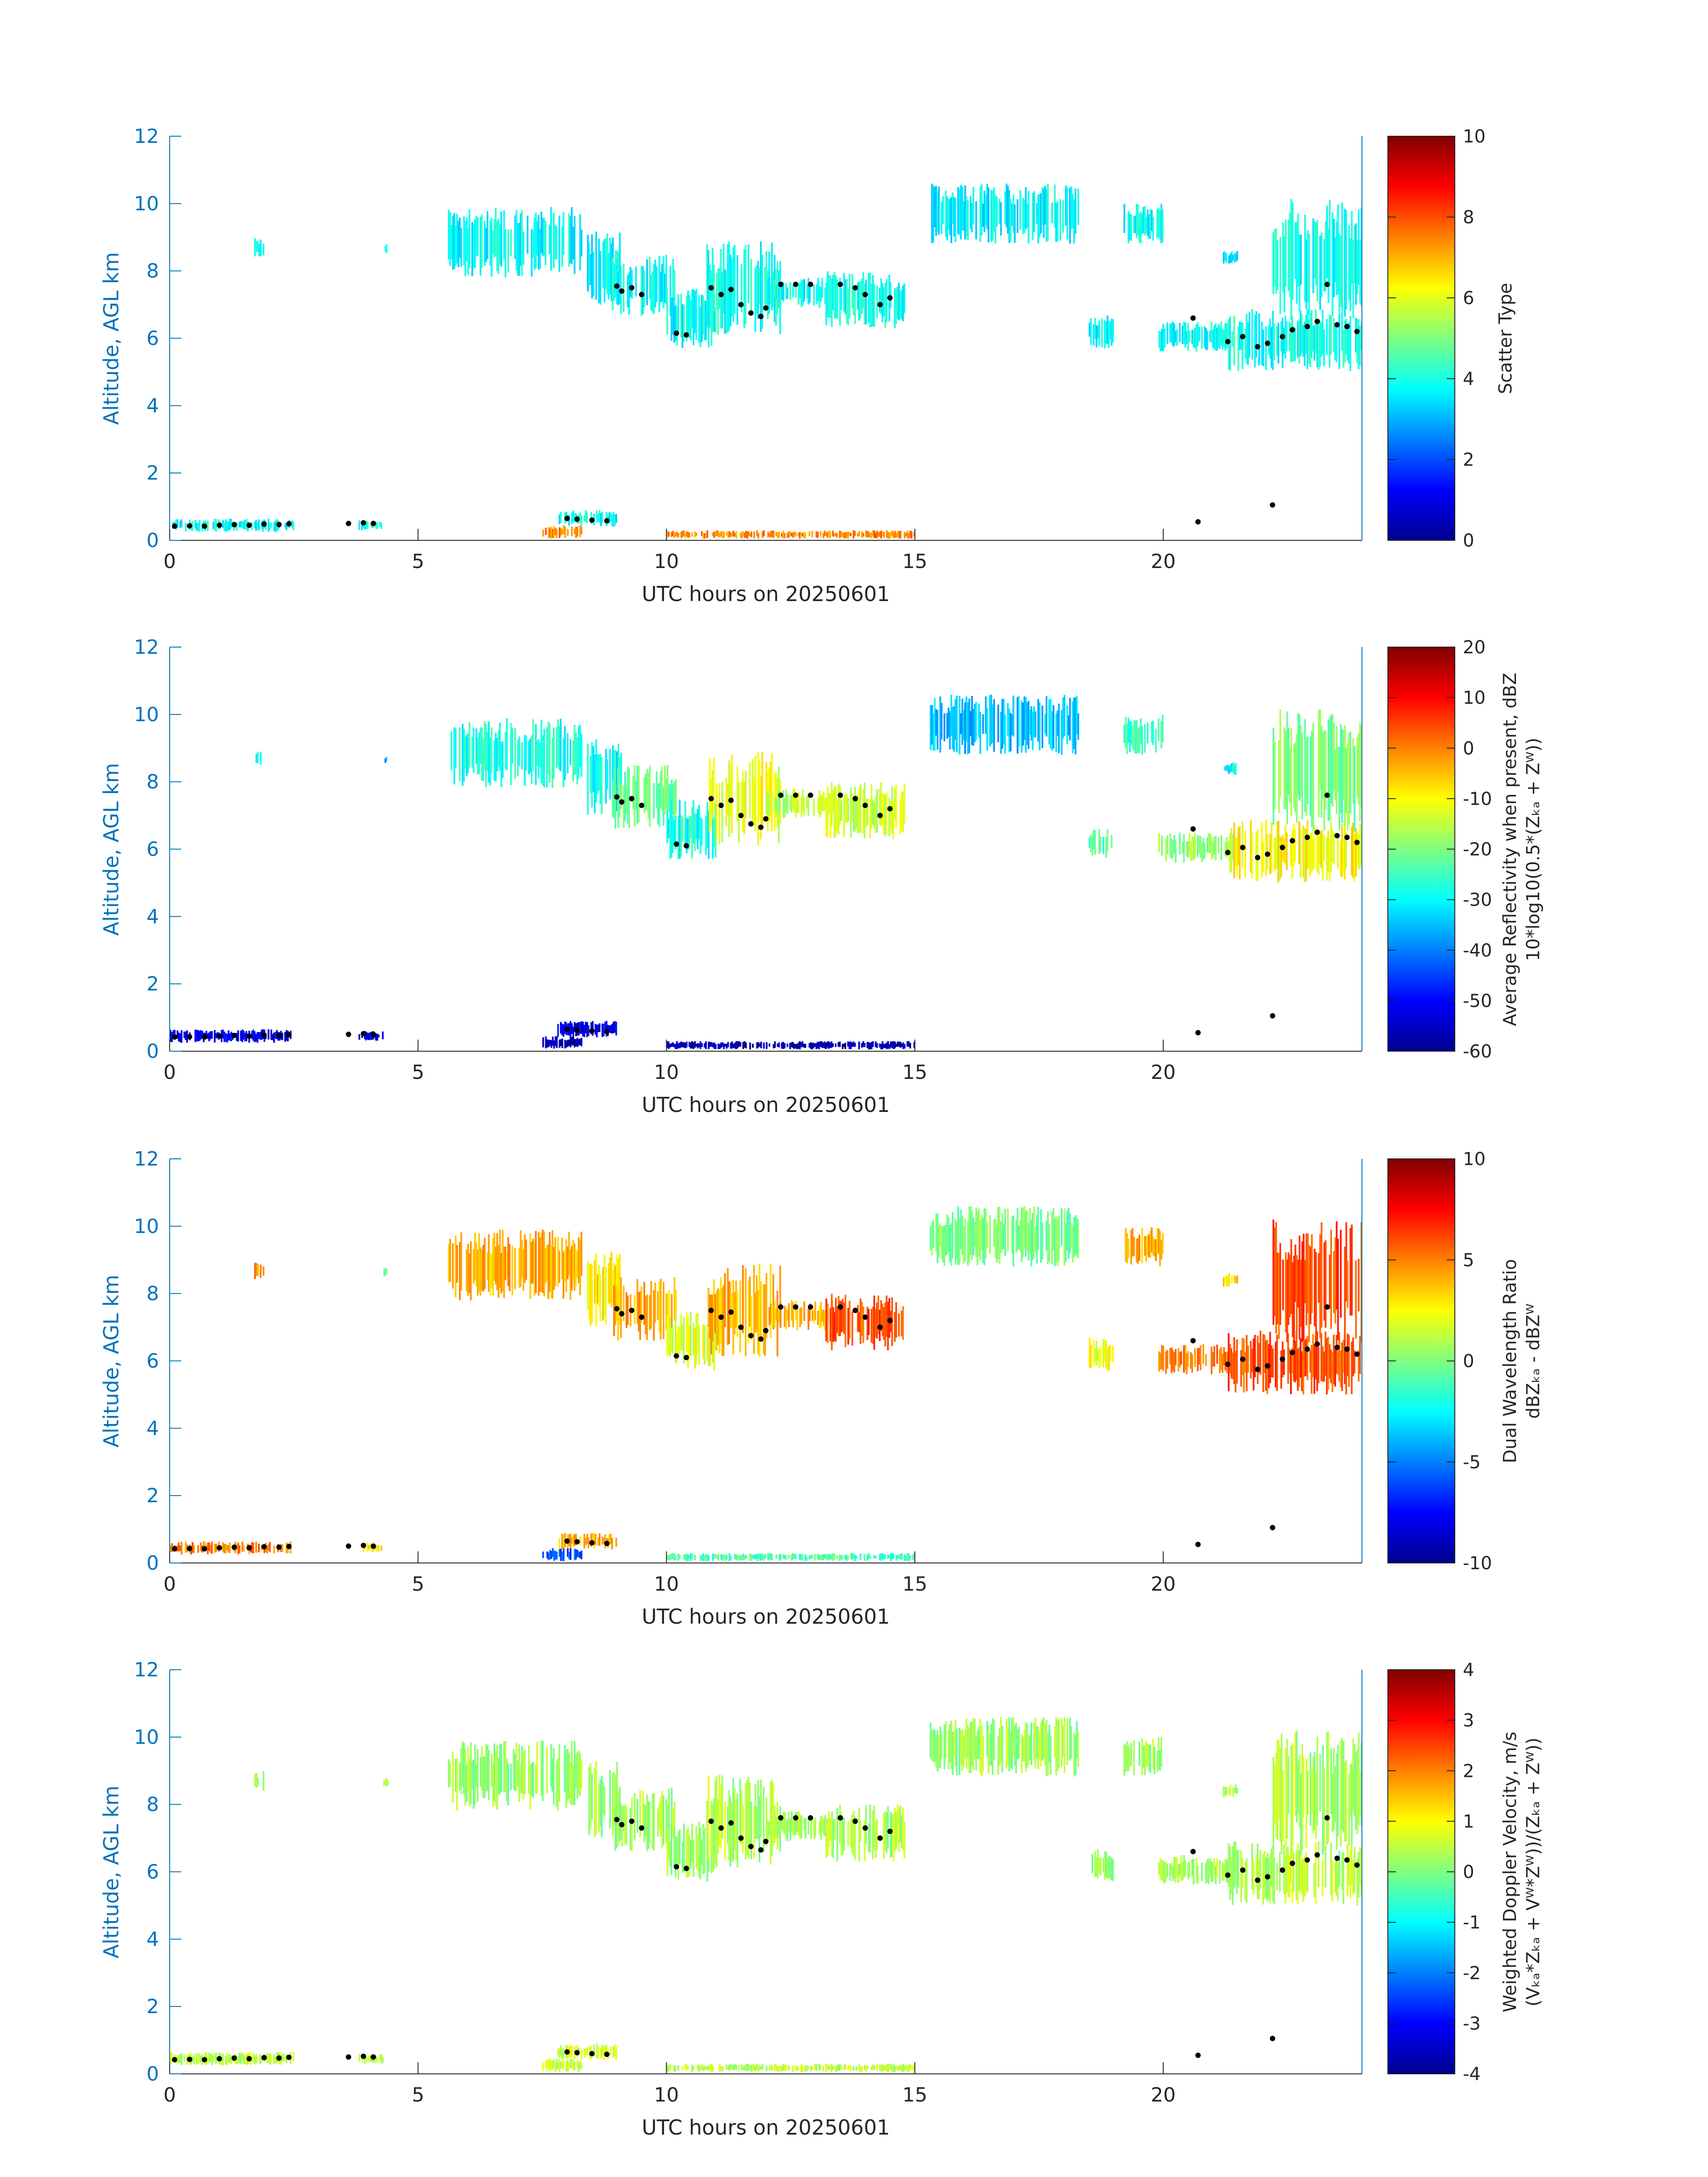 This screenshot has width=1708, height=2177. What do you see at coordinates (666, 1072) in the screenshot?
I see `x-tick-label: 10` at bounding box center [666, 1072].